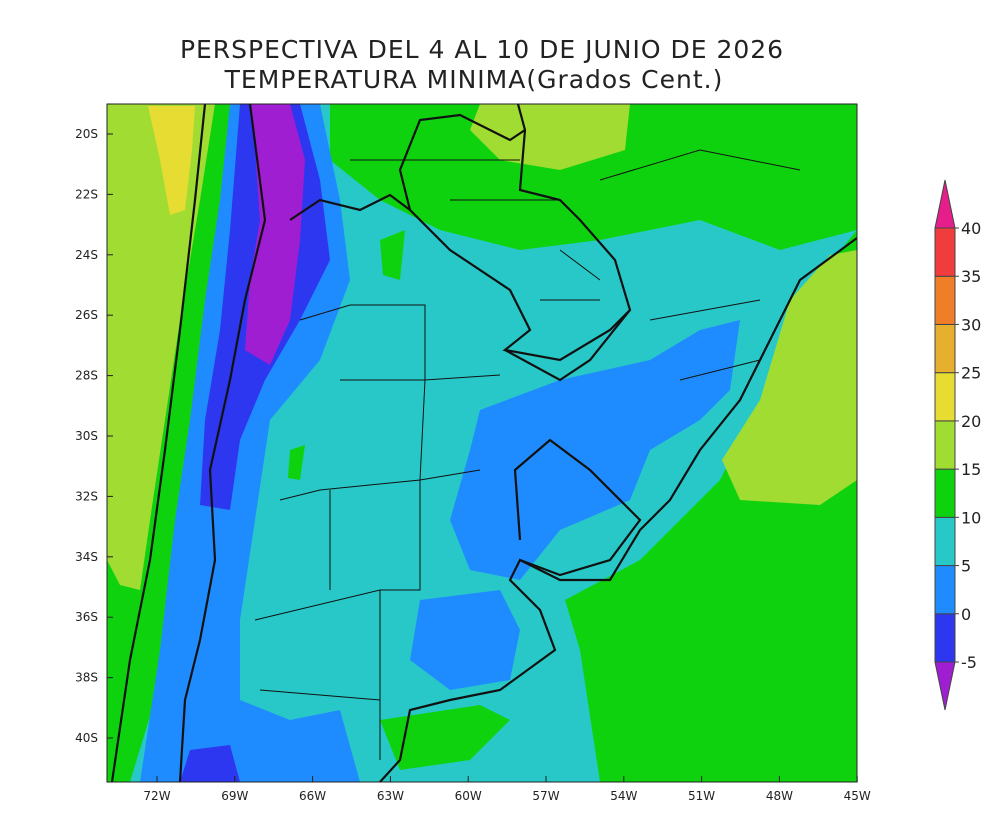 This screenshot has width=1005, height=826. Describe the element at coordinates (971, 276) in the screenshot. I see `colorbar-label: 35` at that location.